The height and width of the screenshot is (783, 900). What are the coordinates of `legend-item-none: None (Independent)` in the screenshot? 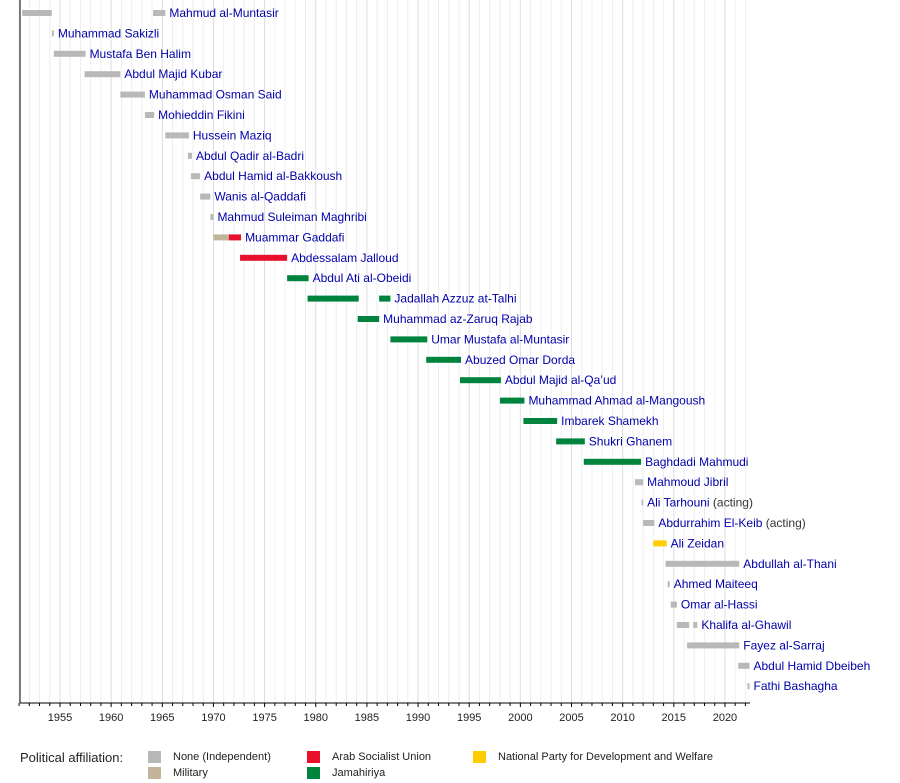 It's located at (209, 757).